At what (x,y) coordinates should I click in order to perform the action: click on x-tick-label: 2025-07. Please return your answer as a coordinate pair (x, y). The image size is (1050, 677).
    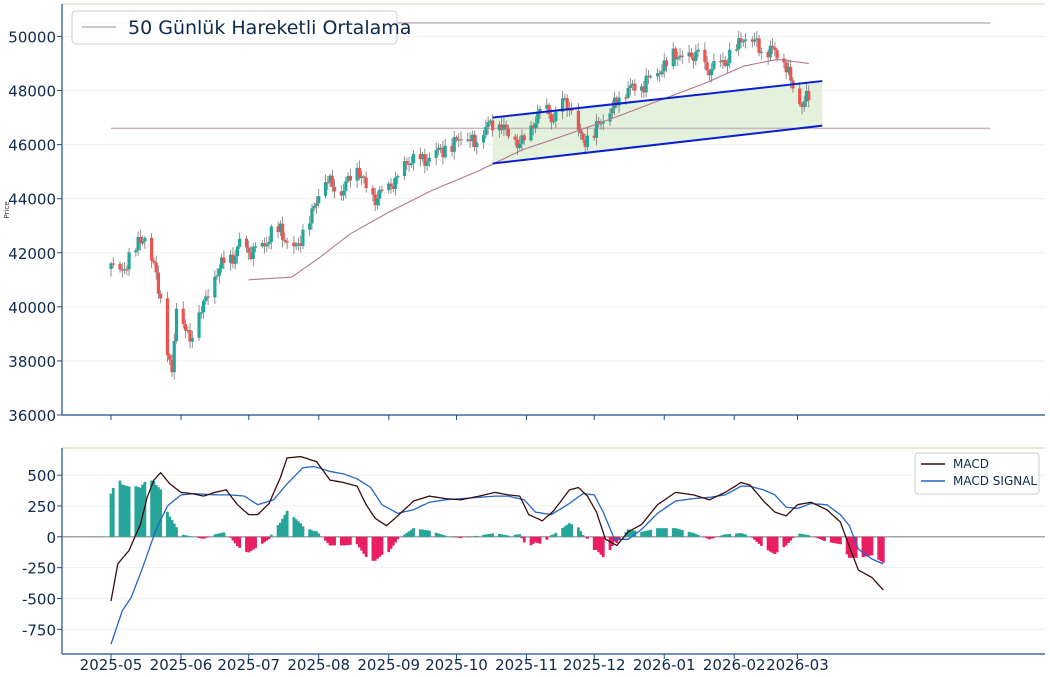
    Looking at the image, I should click on (248, 665).